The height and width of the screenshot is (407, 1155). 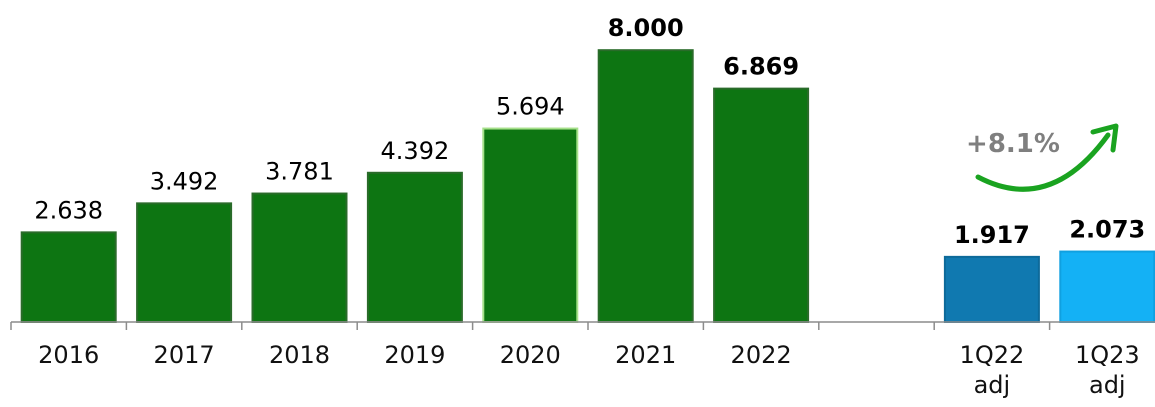 I want to click on bar-2019, so click(x=414, y=247).